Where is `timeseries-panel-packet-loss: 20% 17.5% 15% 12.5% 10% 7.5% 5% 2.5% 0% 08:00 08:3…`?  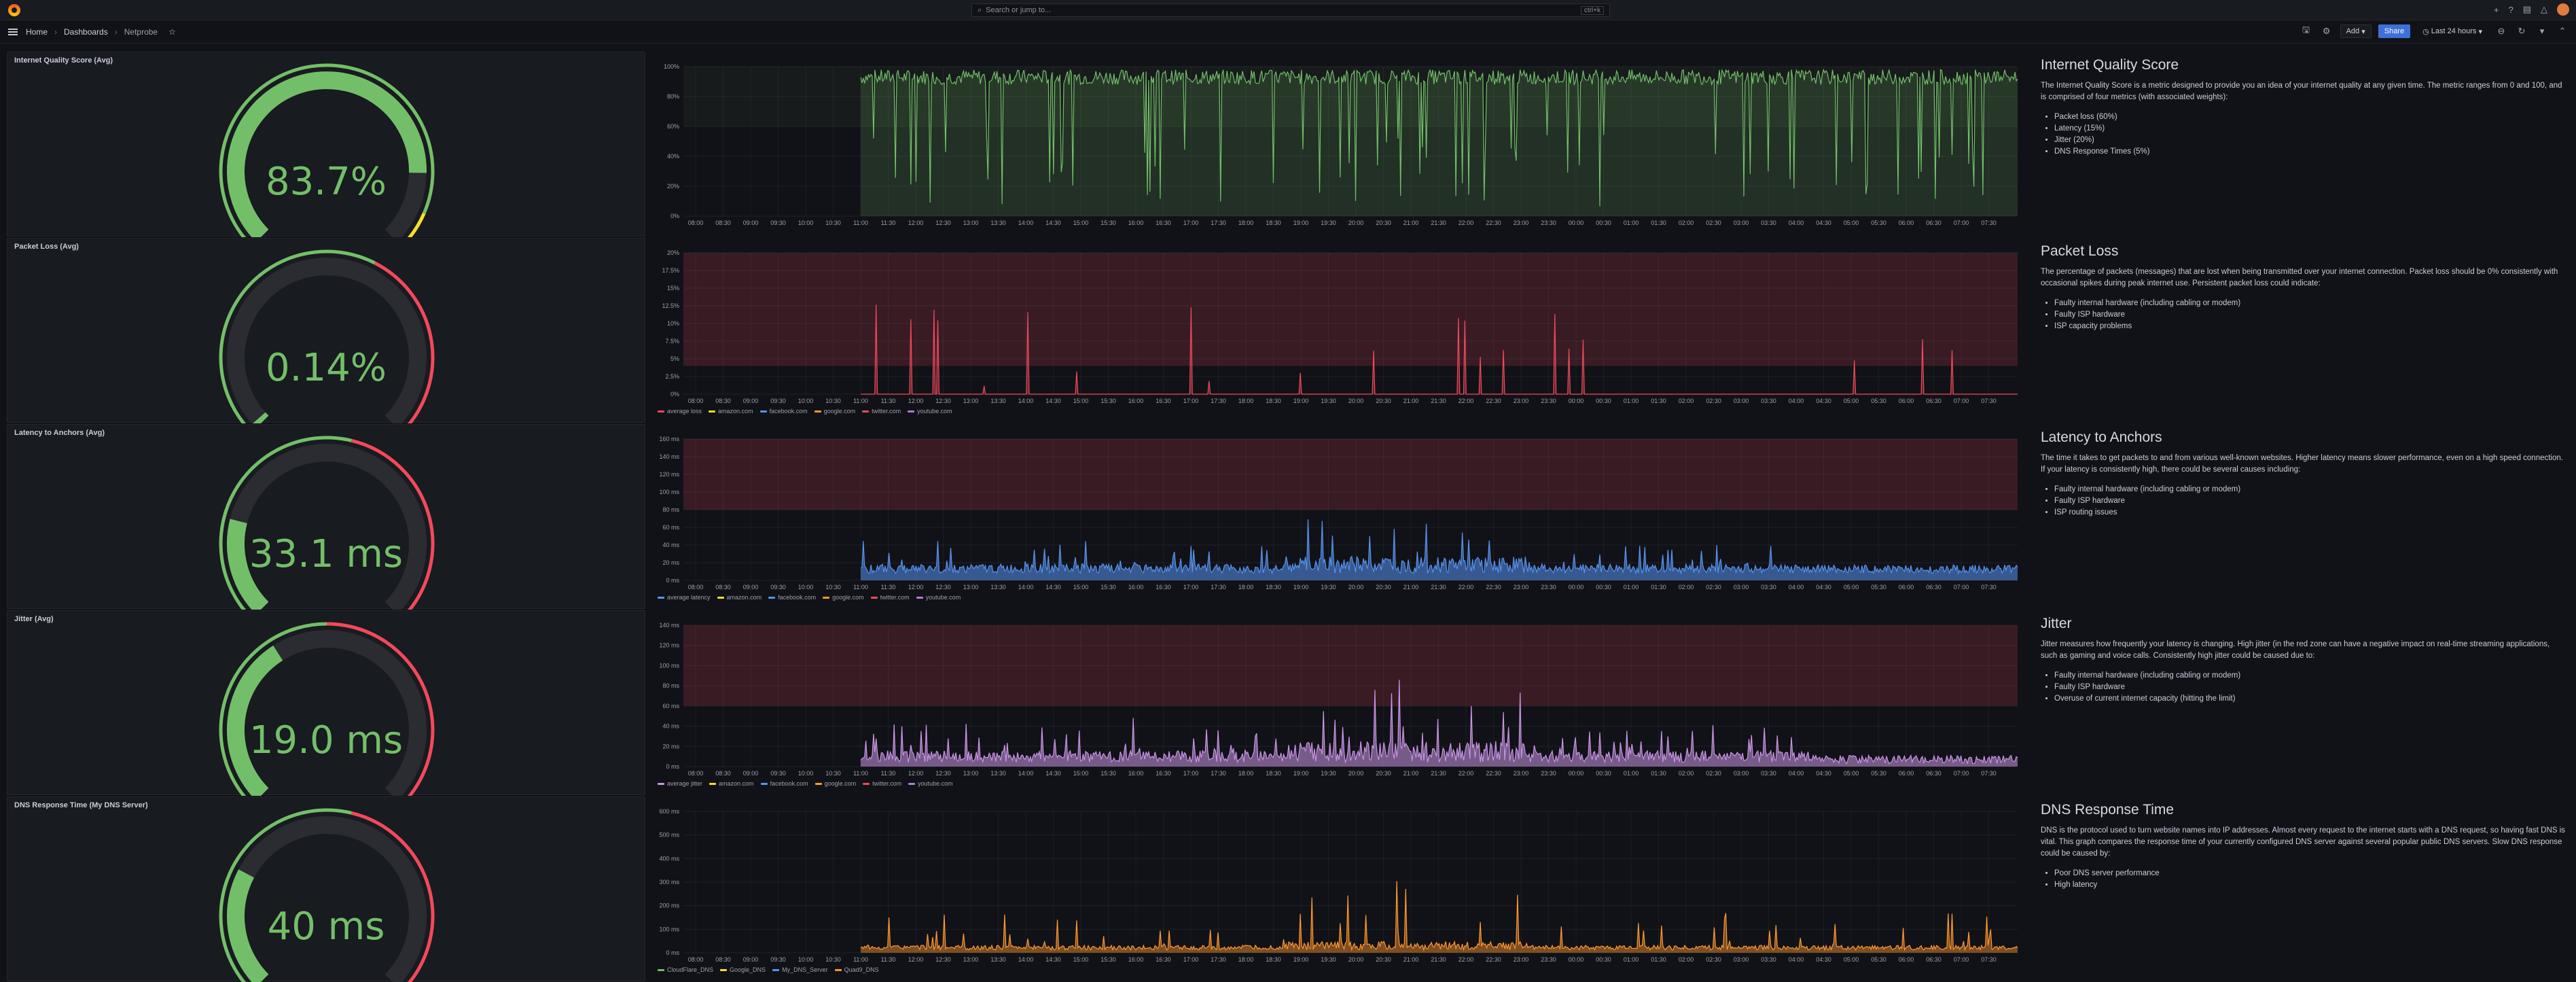 timeseries-panel-packet-loss: 20% 17.5% 15% 12.5% 10% 7.5% 5% 2.5% 0% 08:00 08:3… is located at coordinates (1337, 328).